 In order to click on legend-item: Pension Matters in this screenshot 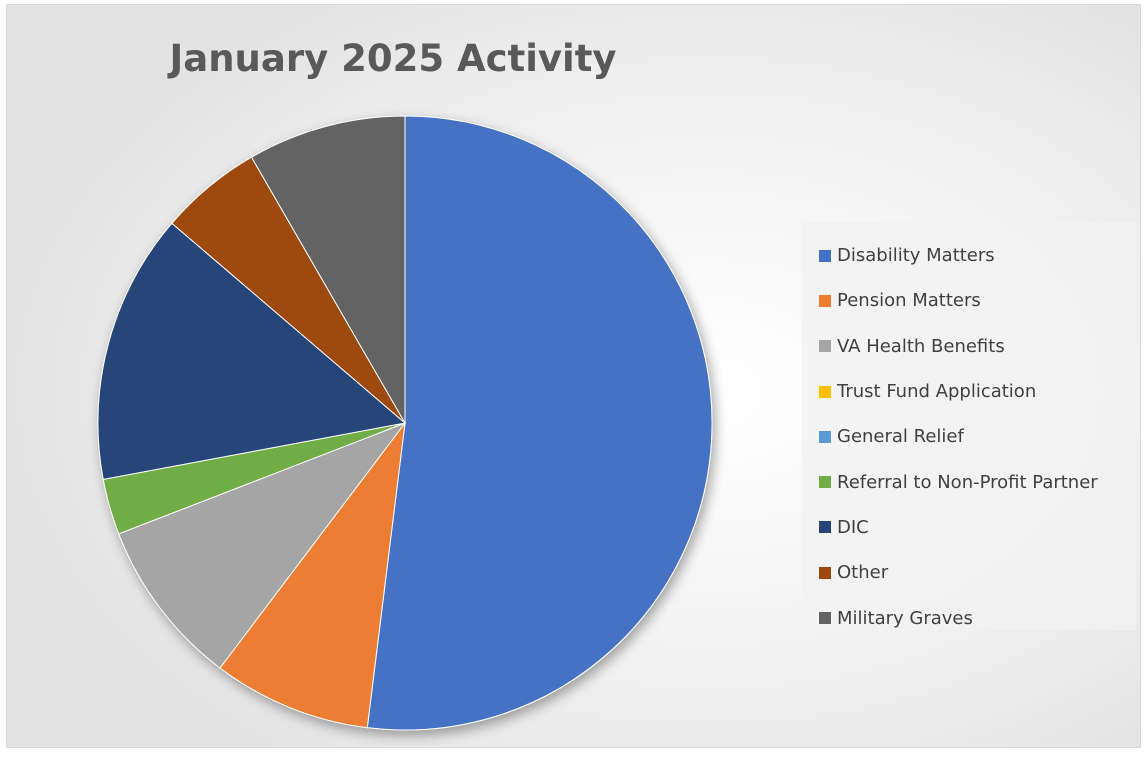, I will do `click(977, 300)`.